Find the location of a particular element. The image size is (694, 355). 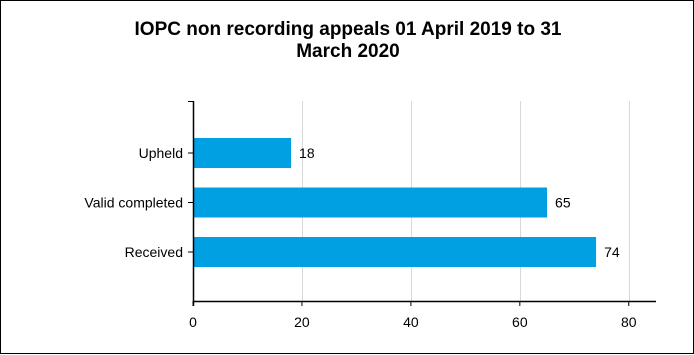

category-label-2: Received is located at coordinates (154, 252).